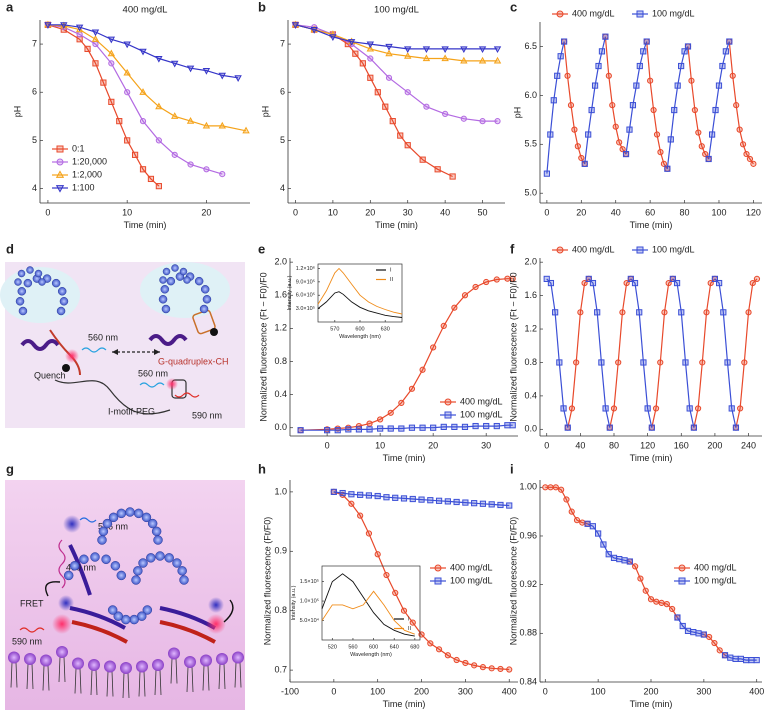 The height and width of the screenshot is (714, 771). What do you see at coordinates (392, 280) in the screenshot?
I see `legend-label: II` at bounding box center [392, 280].